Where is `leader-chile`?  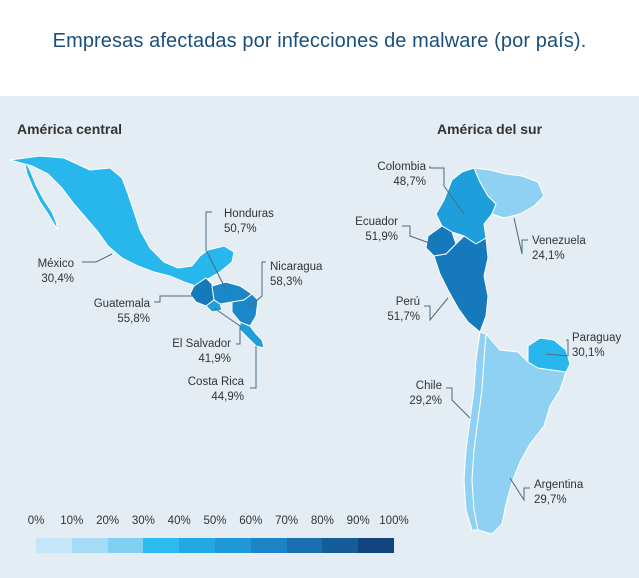
leader-chile is located at coordinates (458, 403).